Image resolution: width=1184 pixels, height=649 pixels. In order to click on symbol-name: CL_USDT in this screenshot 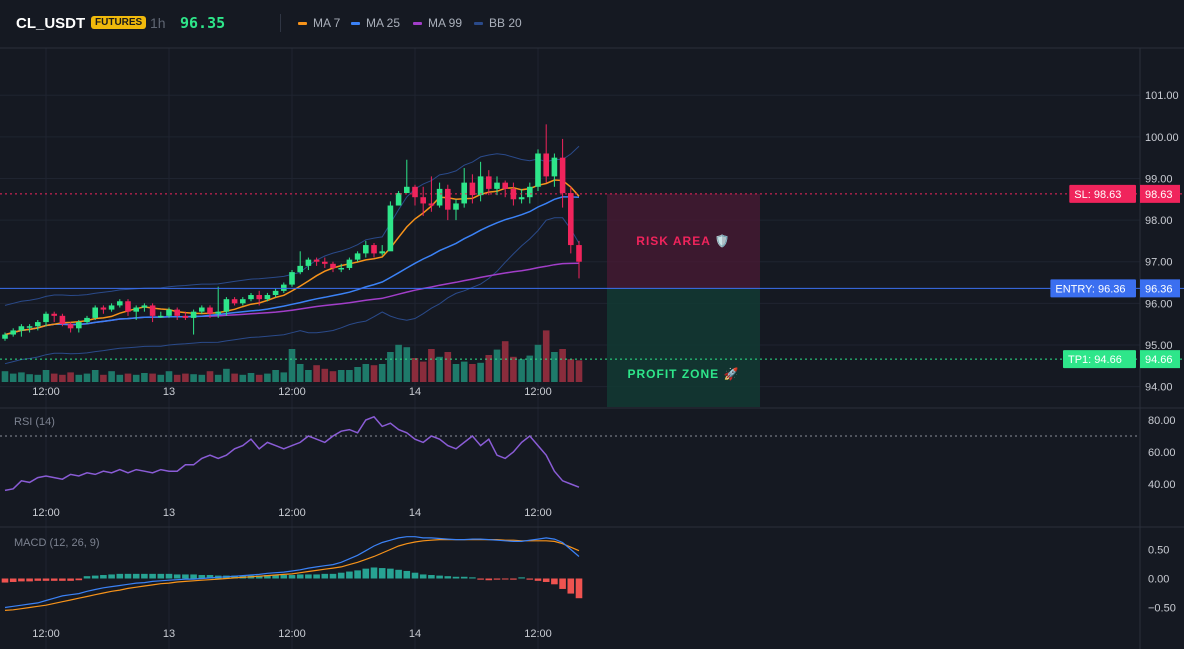, I will do `click(51, 23)`.